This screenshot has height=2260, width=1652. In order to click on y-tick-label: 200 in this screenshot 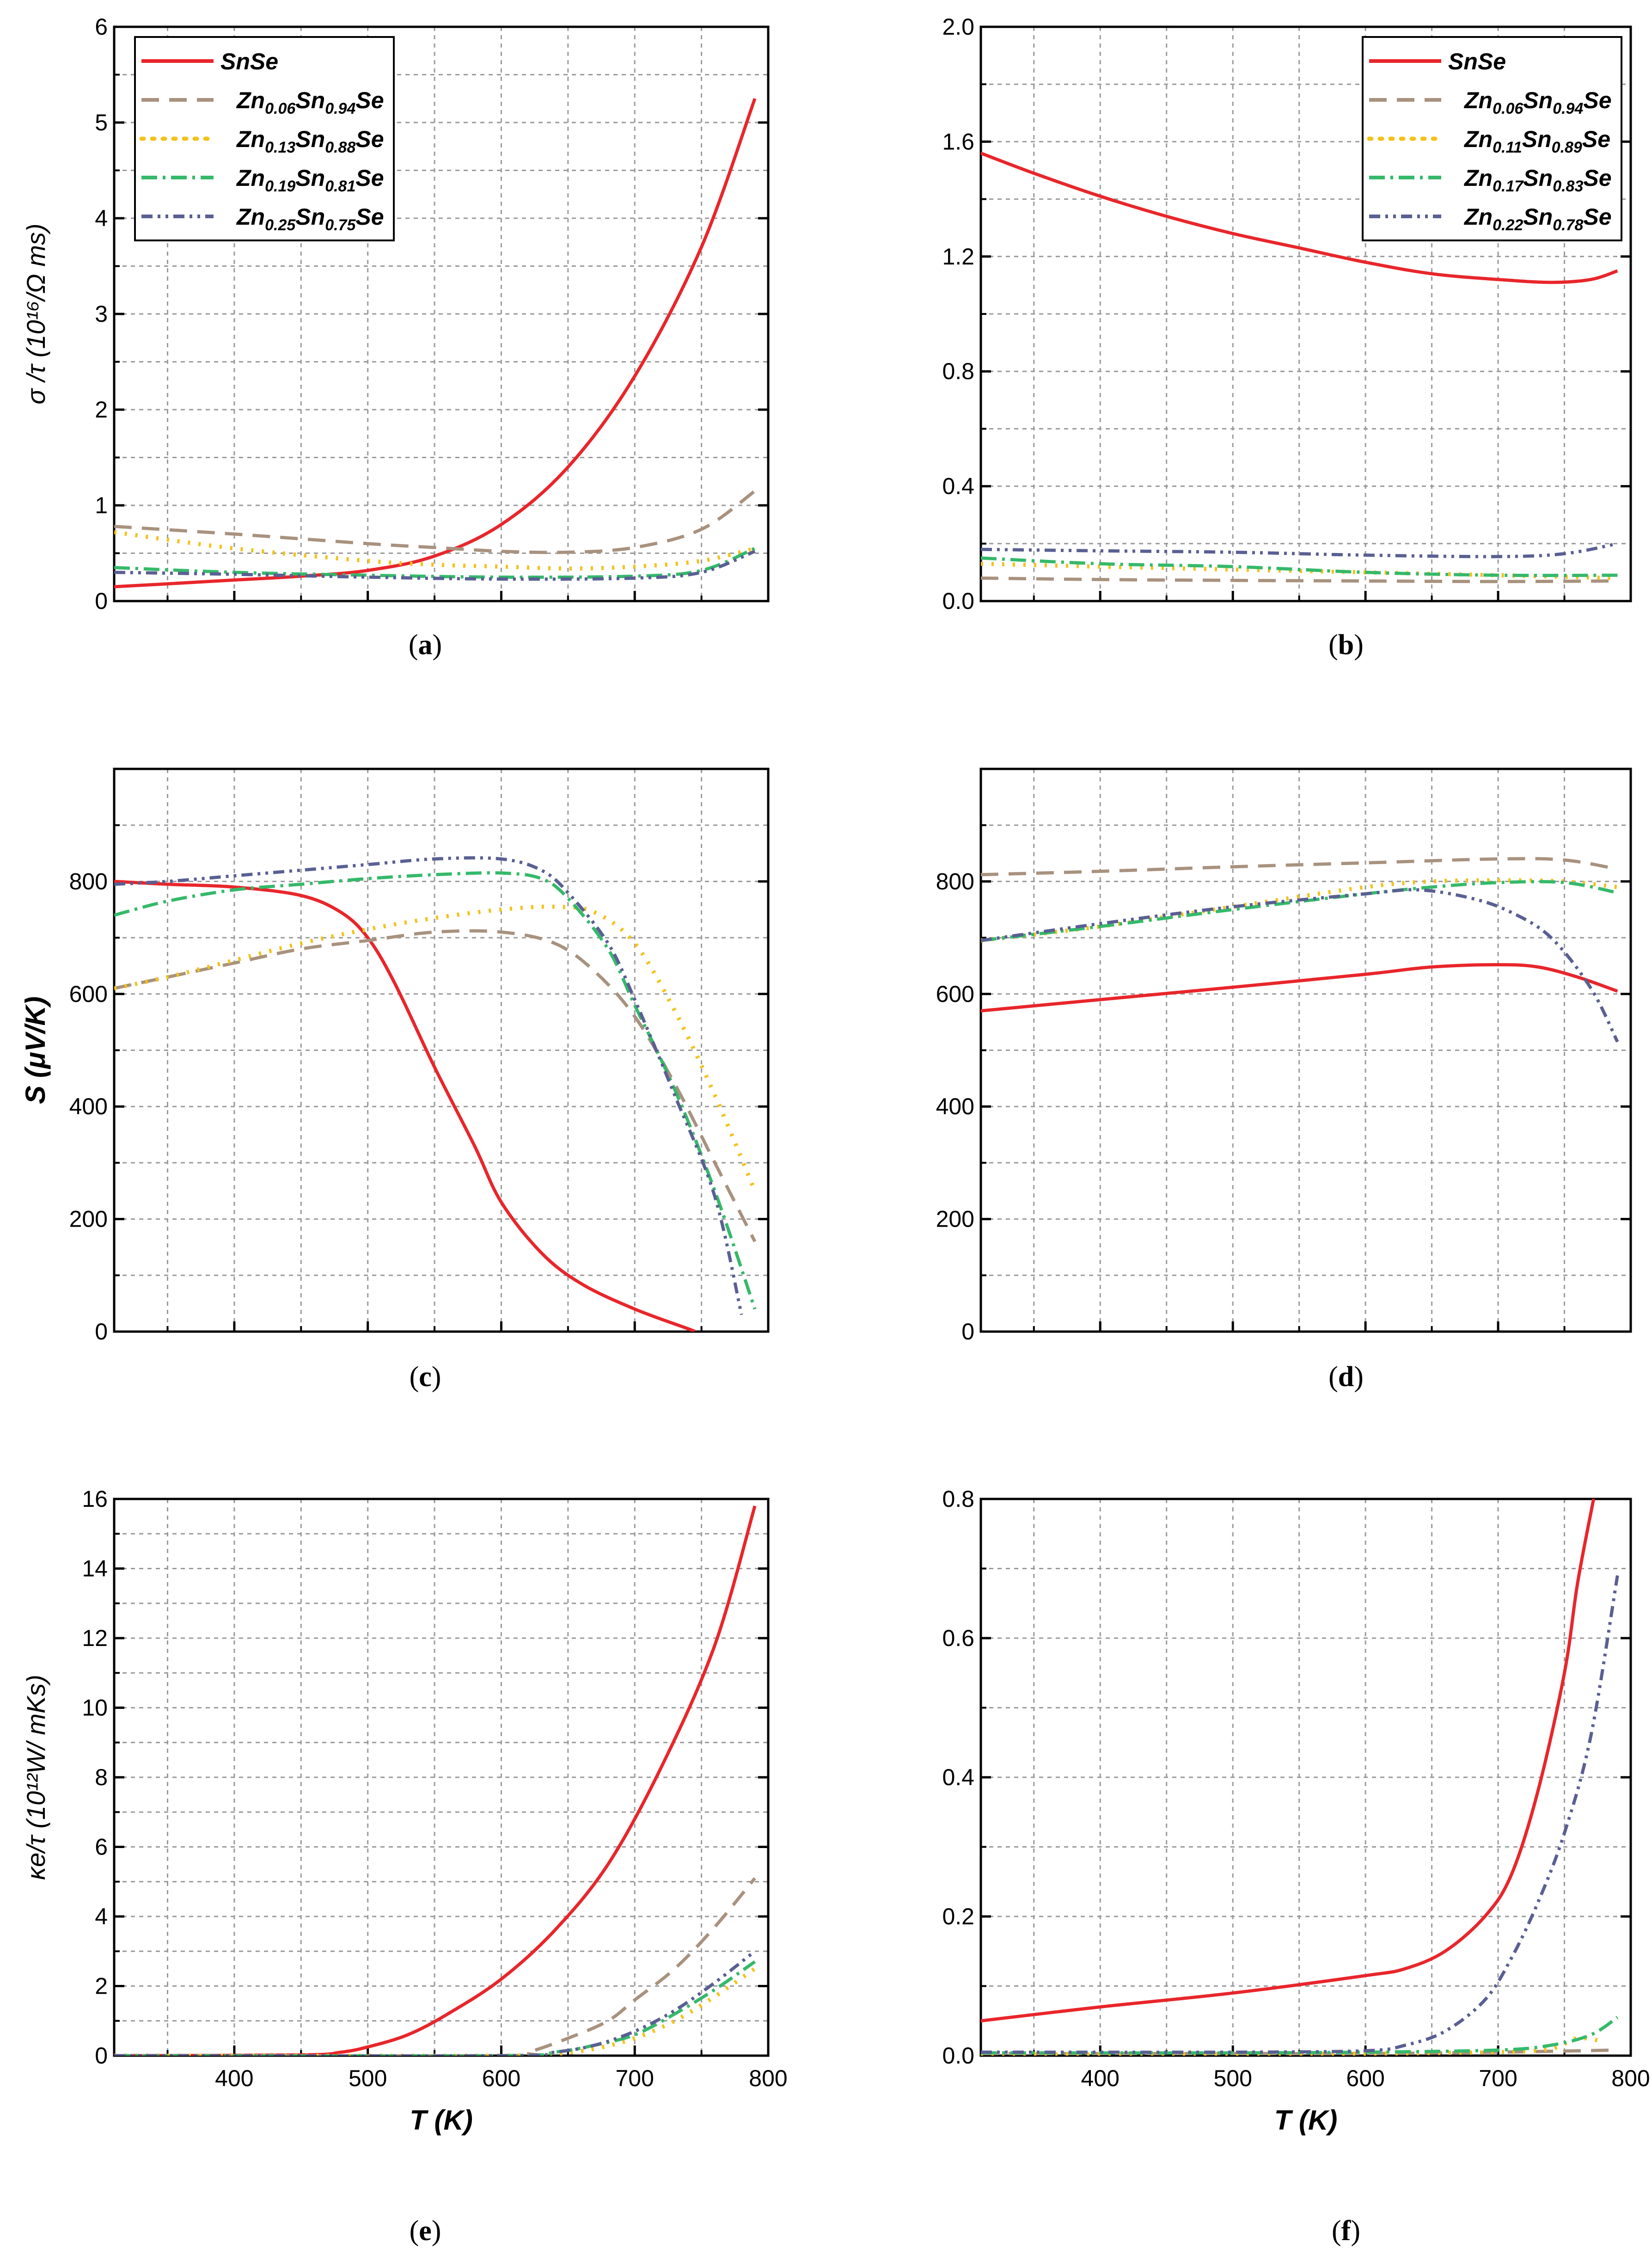, I will do `click(955, 1219)`.